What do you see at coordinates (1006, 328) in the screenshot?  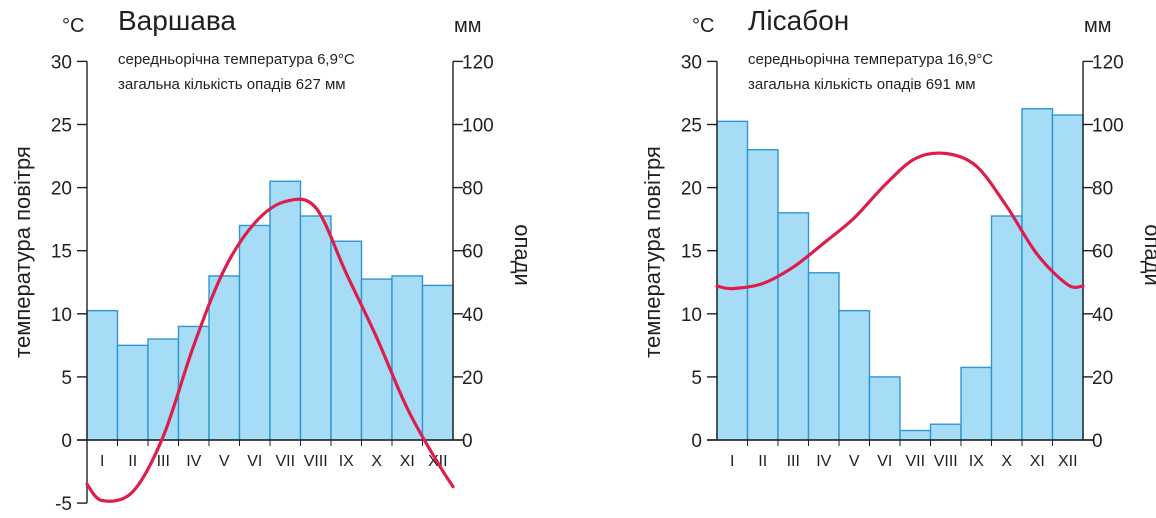 I see `precipitation-bar-X` at bounding box center [1006, 328].